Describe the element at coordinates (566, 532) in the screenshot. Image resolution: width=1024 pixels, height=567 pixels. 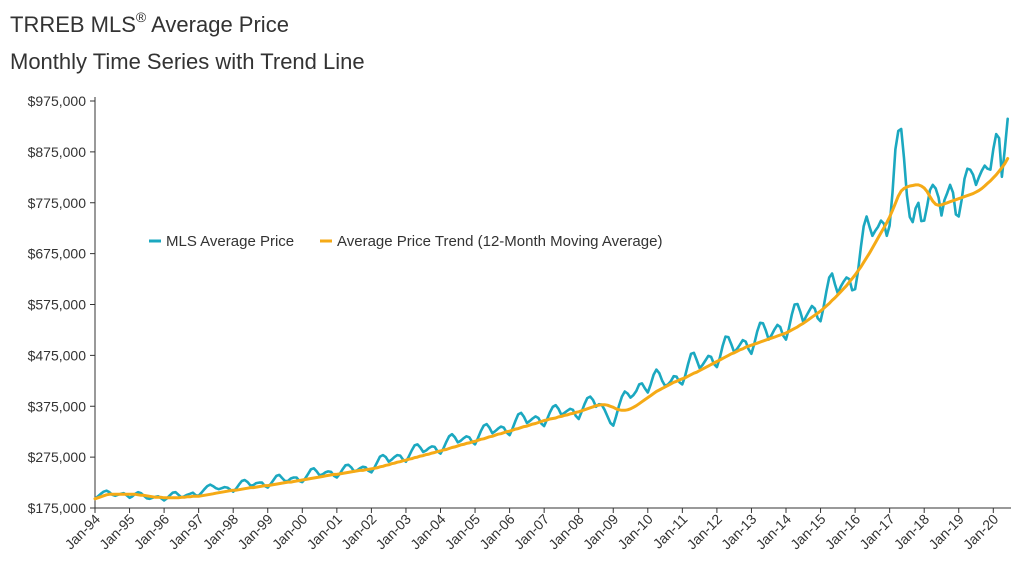
I see `x-tick-label: Jan-08` at that location.